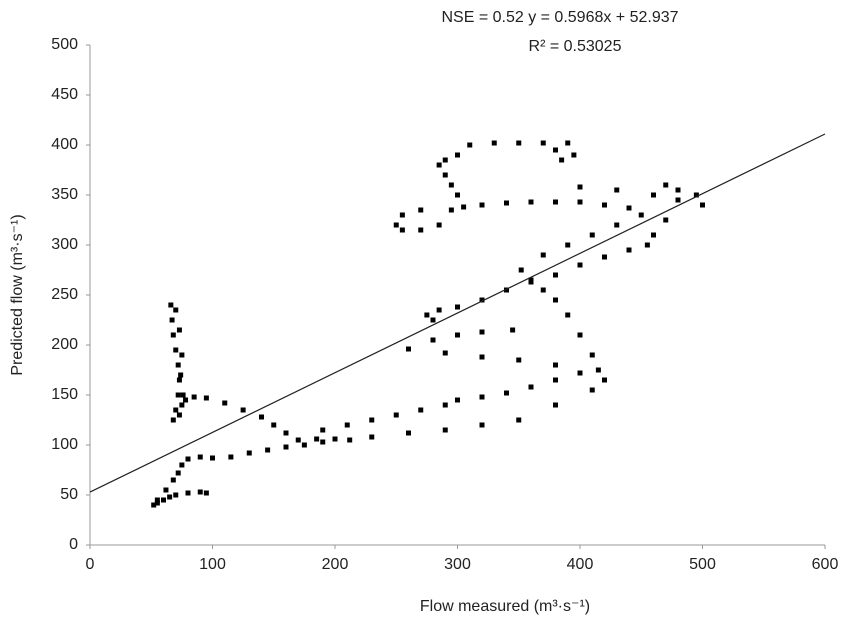 The width and height of the screenshot is (850, 630). Describe the element at coordinates (580, 564) in the screenshot. I see `x-tick-label: 400` at that location.